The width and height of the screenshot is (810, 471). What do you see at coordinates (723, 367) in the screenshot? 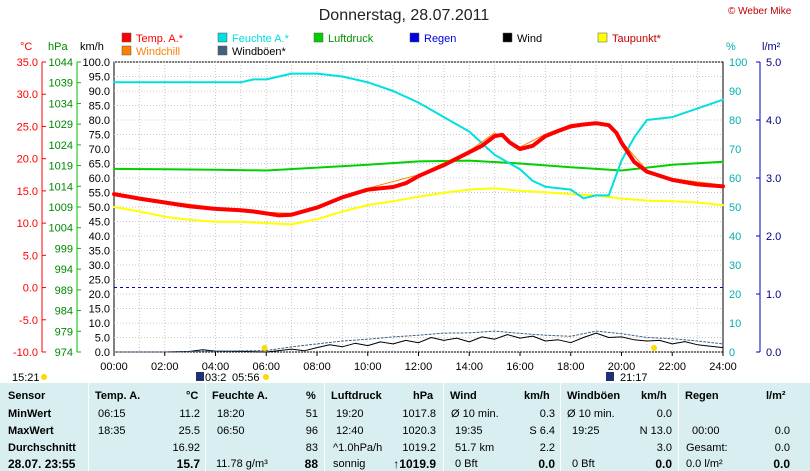
I see `x-tick-label: 24:00` at bounding box center [723, 367].